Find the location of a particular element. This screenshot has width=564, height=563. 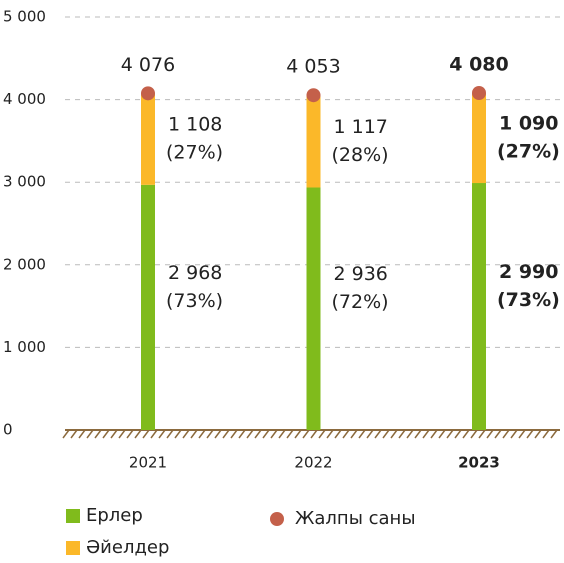

y-tick-label: 0 is located at coordinates (8, 430).